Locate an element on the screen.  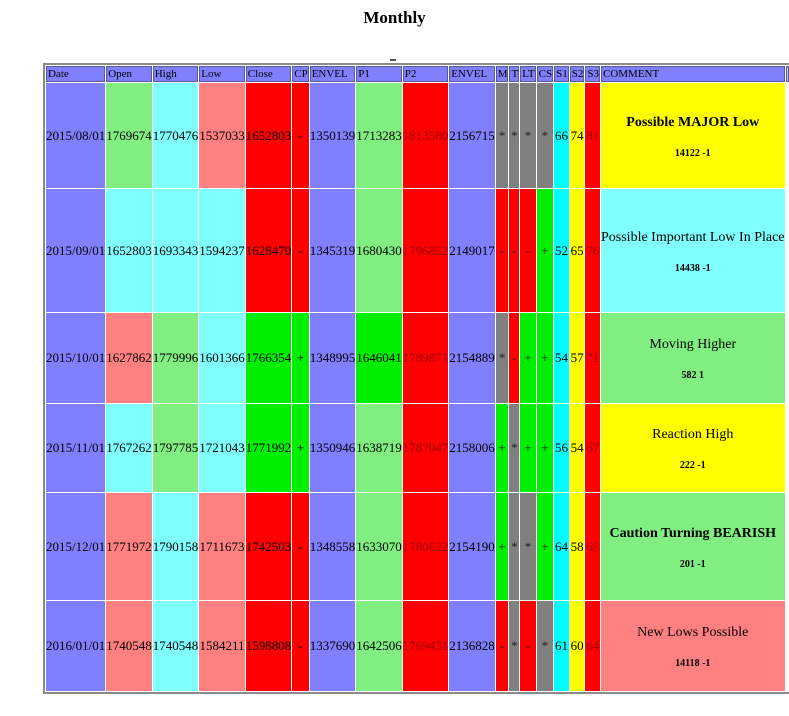
envel-cell: 1345319 is located at coordinates (332, 250).